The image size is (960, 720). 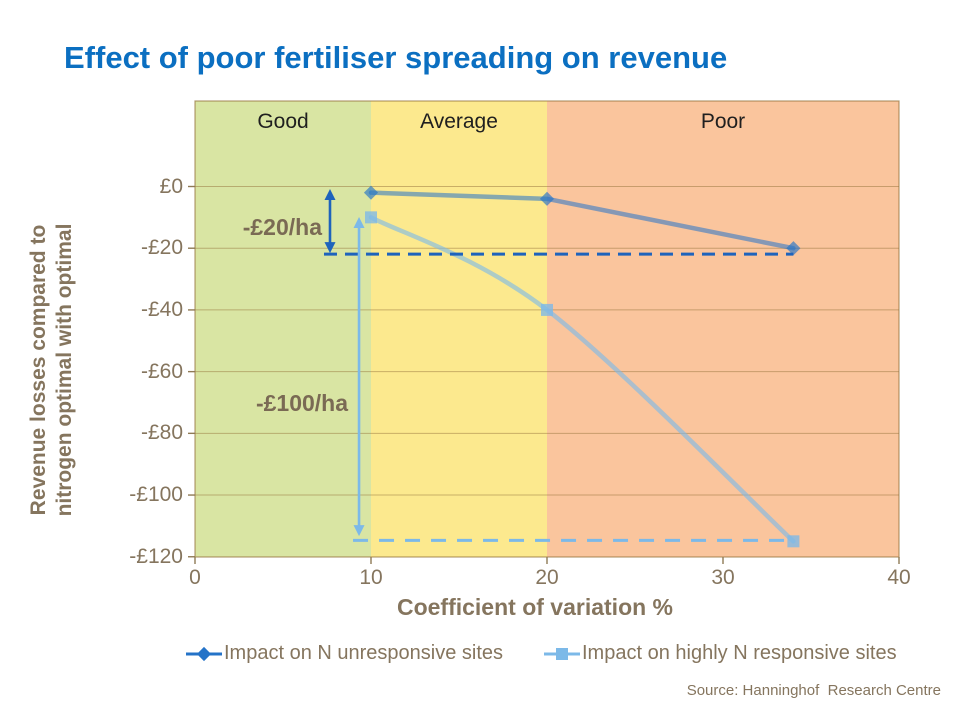 What do you see at coordinates (723, 121) in the screenshot?
I see `zone-label-poor: Poor` at bounding box center [723, 121].